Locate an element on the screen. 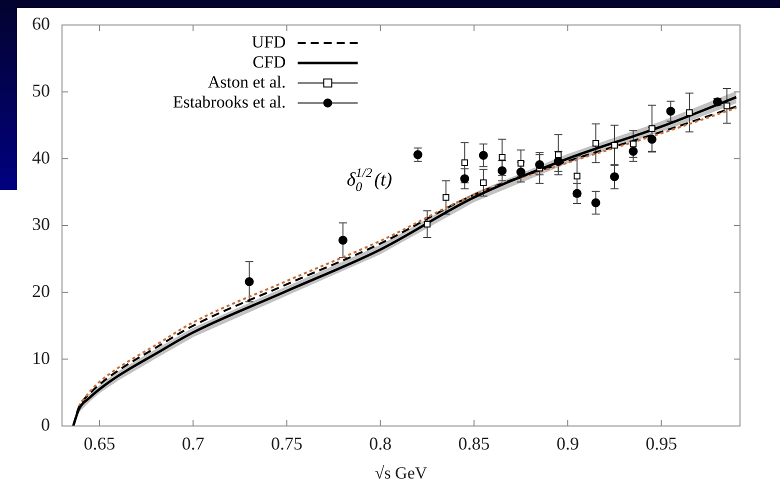  legend-label: Aston et al. is located at coordinates (247, 82).